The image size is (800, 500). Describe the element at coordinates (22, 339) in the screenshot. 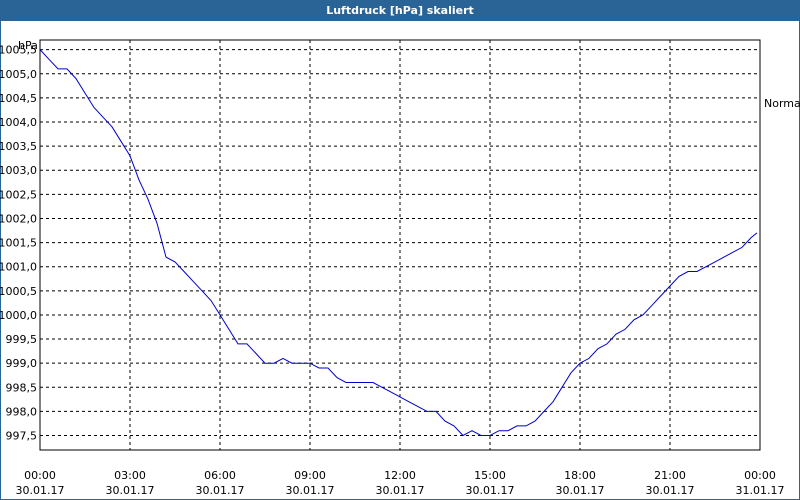

I see `y-tick-label: 999,5` at that location.